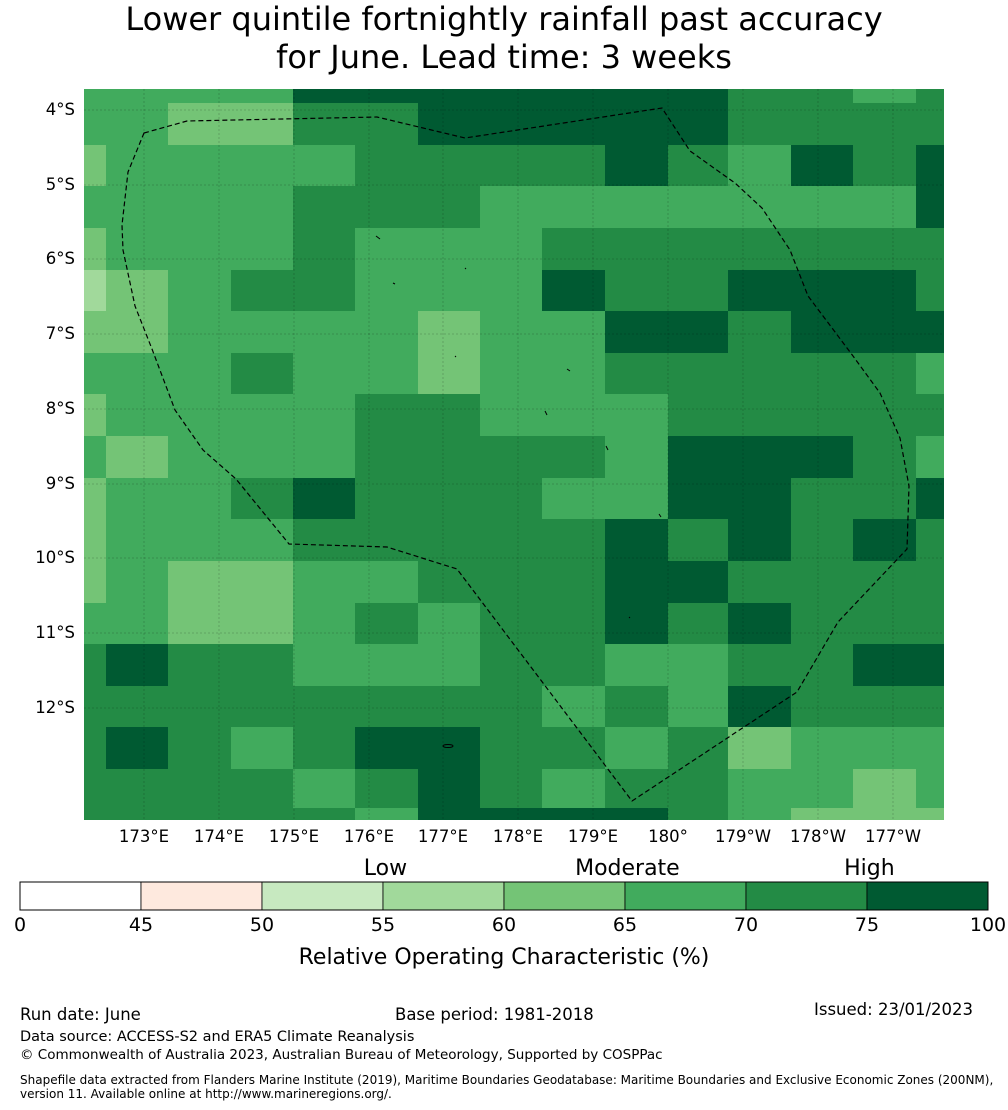  What do you see at coordinates (893, 836) in the screenshot?
I see `longitude-label: 177°W` at bounding box center [893, 836].